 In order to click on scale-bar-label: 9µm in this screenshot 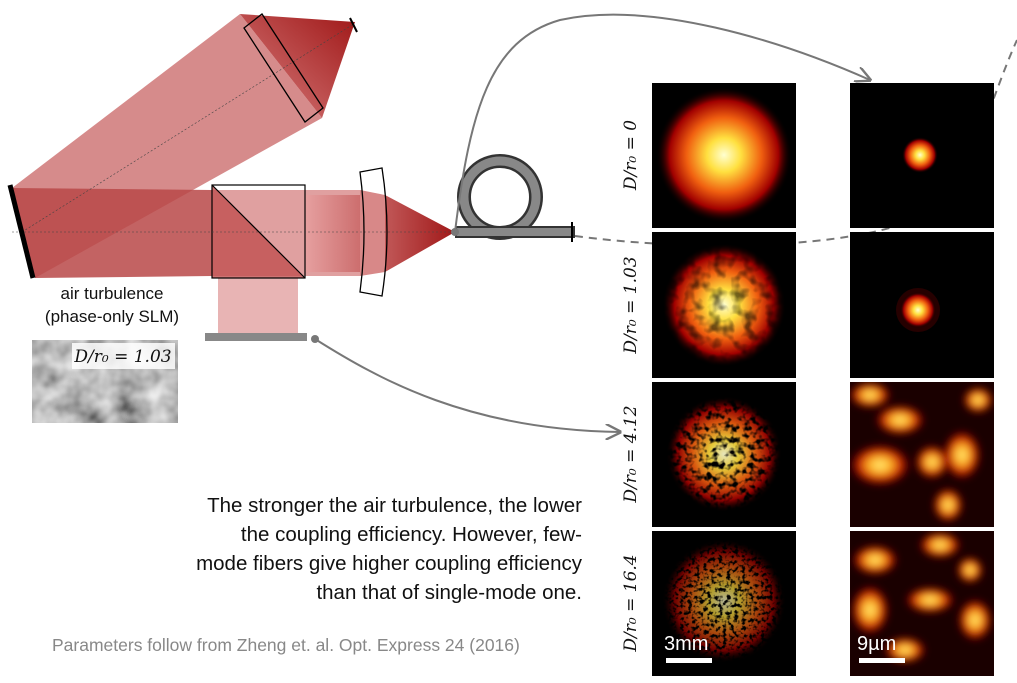, I will do `click(876, 644)`.